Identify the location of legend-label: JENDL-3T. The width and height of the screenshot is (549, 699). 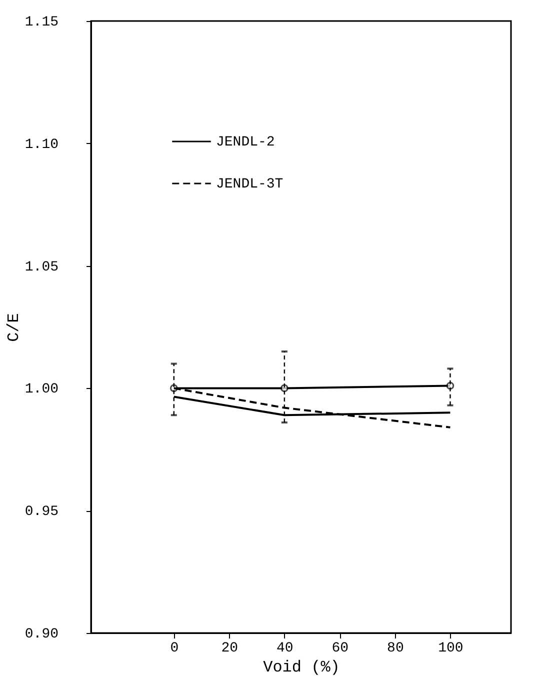
(250, 184).